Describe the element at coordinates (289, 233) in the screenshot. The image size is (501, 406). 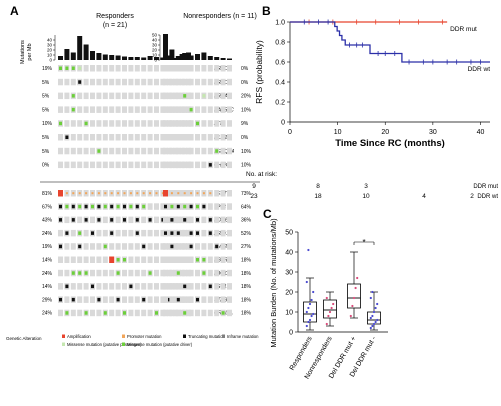
I see `y-tick-label: 50` at that location.